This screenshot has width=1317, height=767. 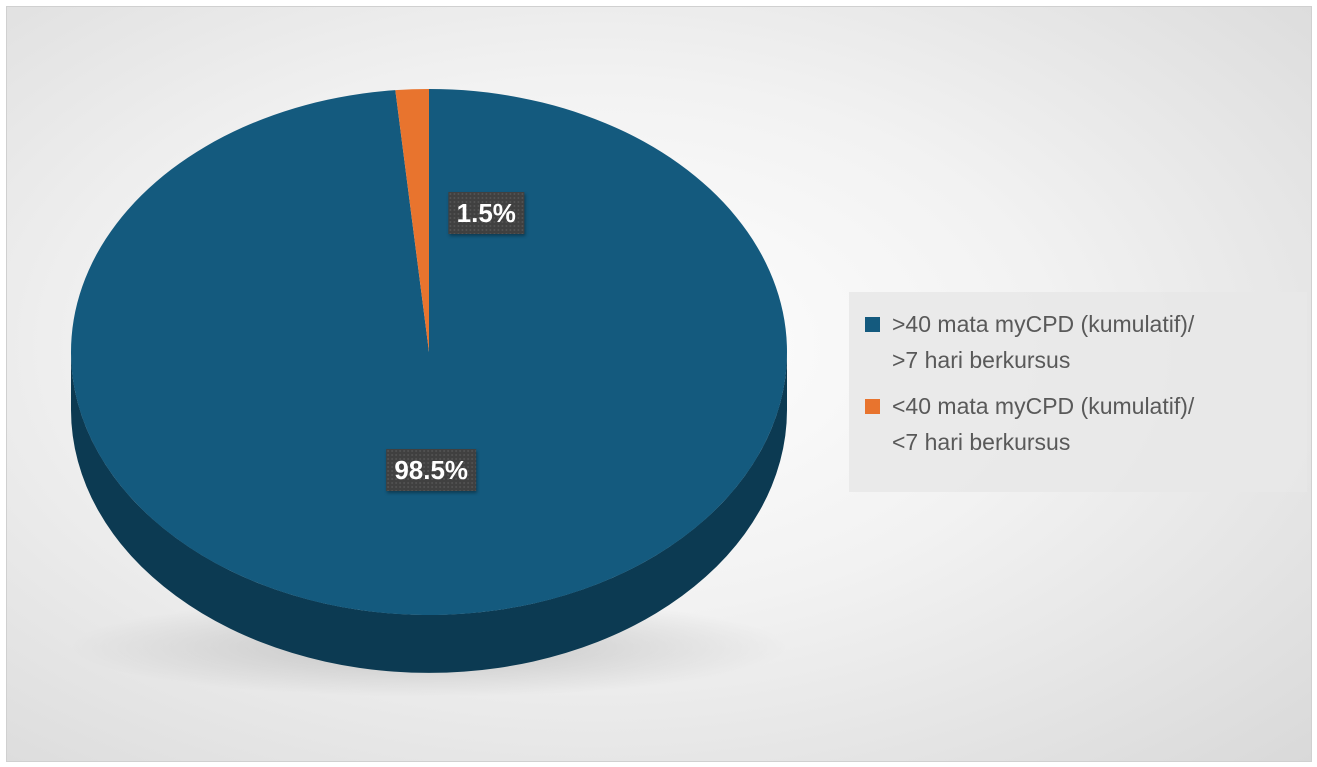 I want to click on legend-label-line: <40 mata myCPD (kumulatif)/, so click(x=1043, y=406).